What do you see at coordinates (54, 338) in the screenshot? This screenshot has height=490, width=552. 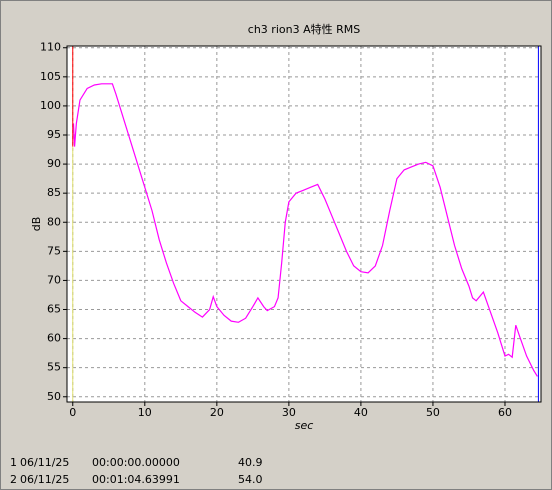 I see `y-tick-label: 60` at bounding box center [54, 338].